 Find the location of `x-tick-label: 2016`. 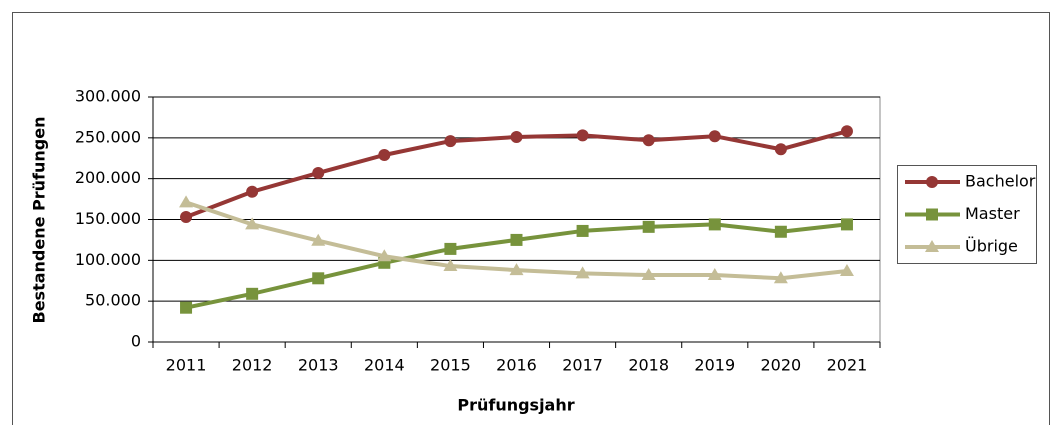

x-tick-label: 2016 is located at coordinates (516, 365).